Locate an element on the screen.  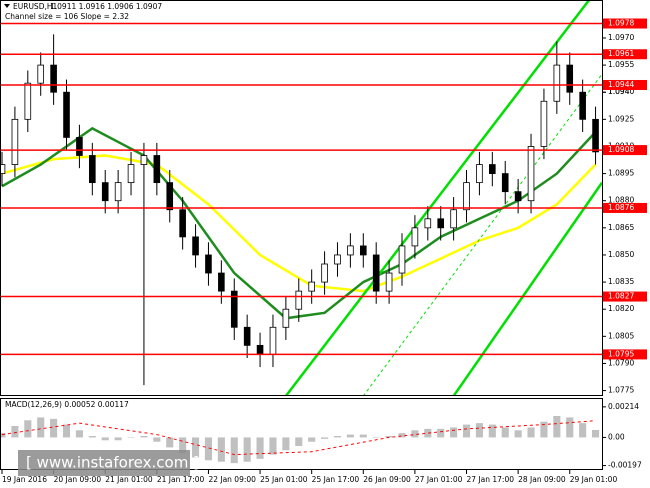
macd-title: MACD(12,26,9) 0.00052 0.00117 is located at coordinates (67, 404).